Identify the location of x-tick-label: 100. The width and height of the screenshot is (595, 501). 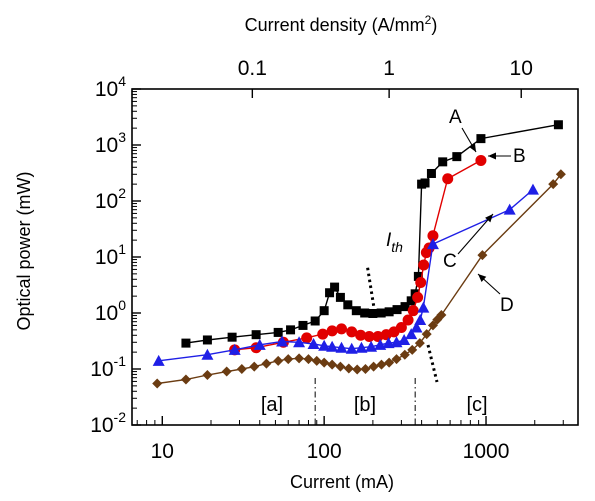
(324, 451).